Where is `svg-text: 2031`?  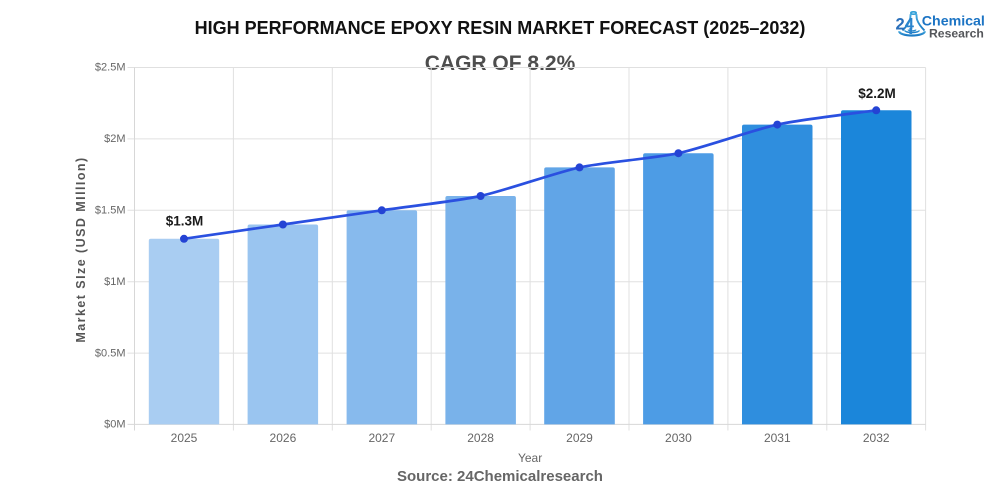
svg-text: 2031 is located at coordinates (777, 438).